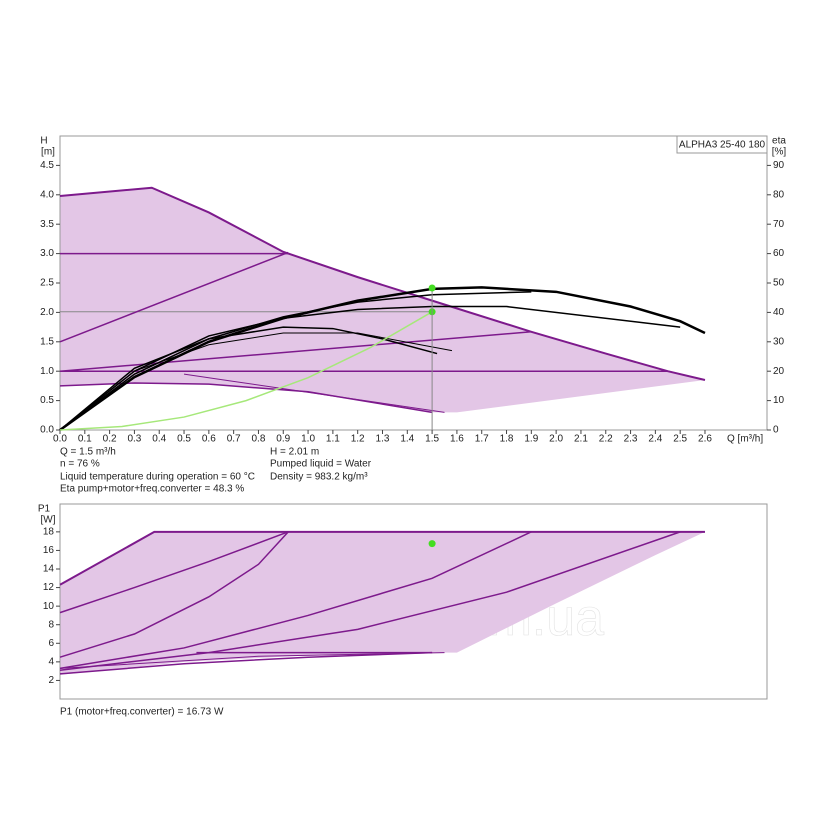  Describe the element at coordinates (779, 400) in the screenshot. I see `y2-tick-label: 10` at that location.